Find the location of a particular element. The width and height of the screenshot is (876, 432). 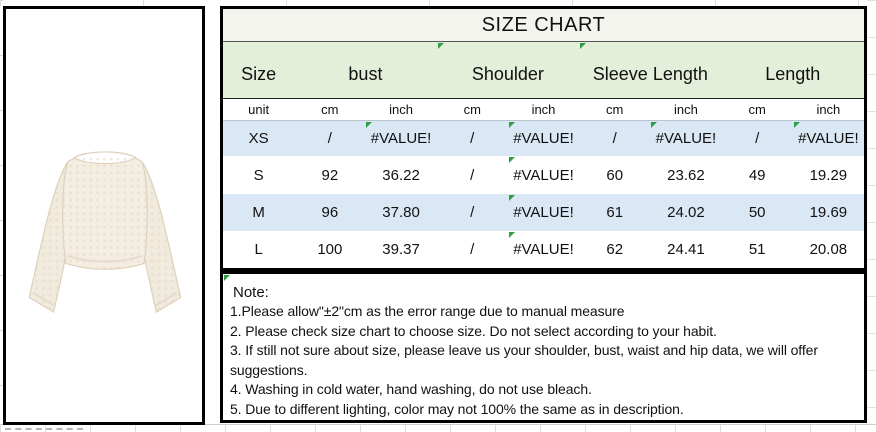

column-group-length: Length is located at coordinates (793, 70).